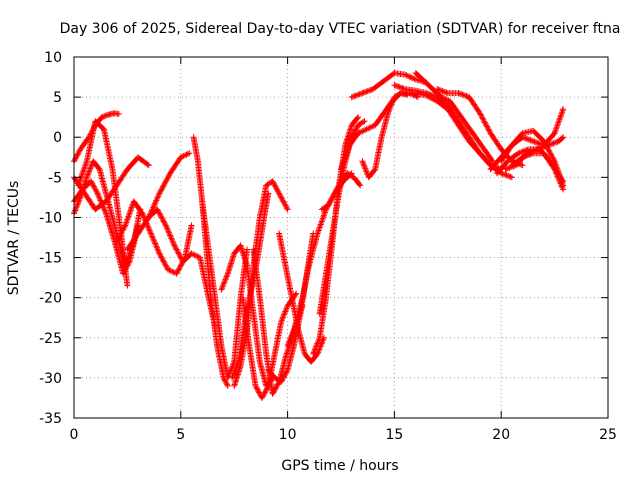 The image size is (640, 480). Describe the element at coordinates (394, 435) in the screenshot. I see `x-tick-label: 15` at that location.